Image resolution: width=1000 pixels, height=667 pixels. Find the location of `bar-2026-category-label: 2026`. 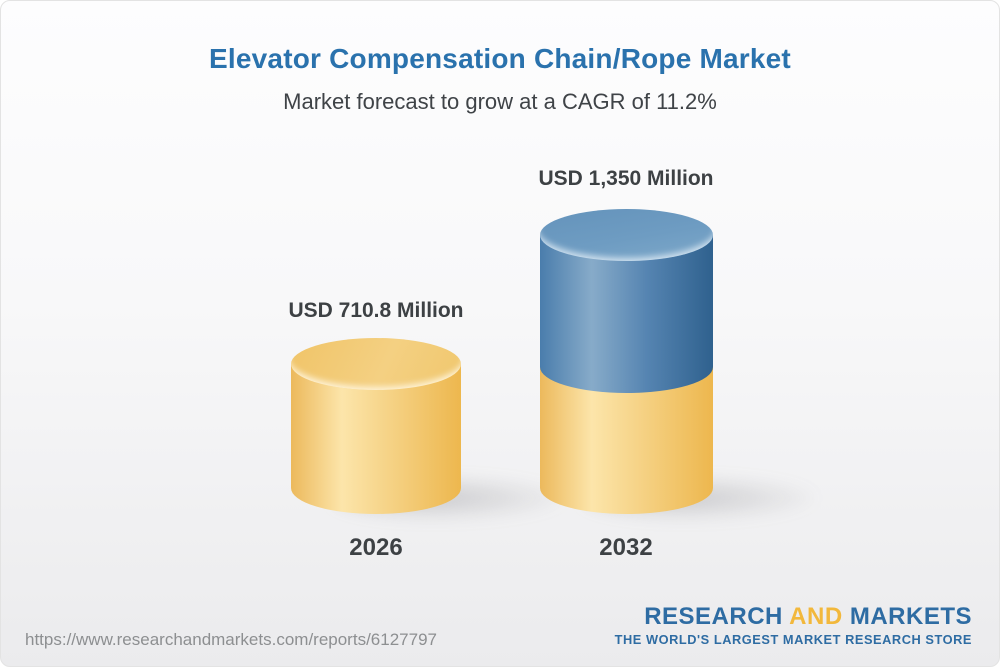

bar-2026-category-label: 2026 is located at coordinates (376, 547).